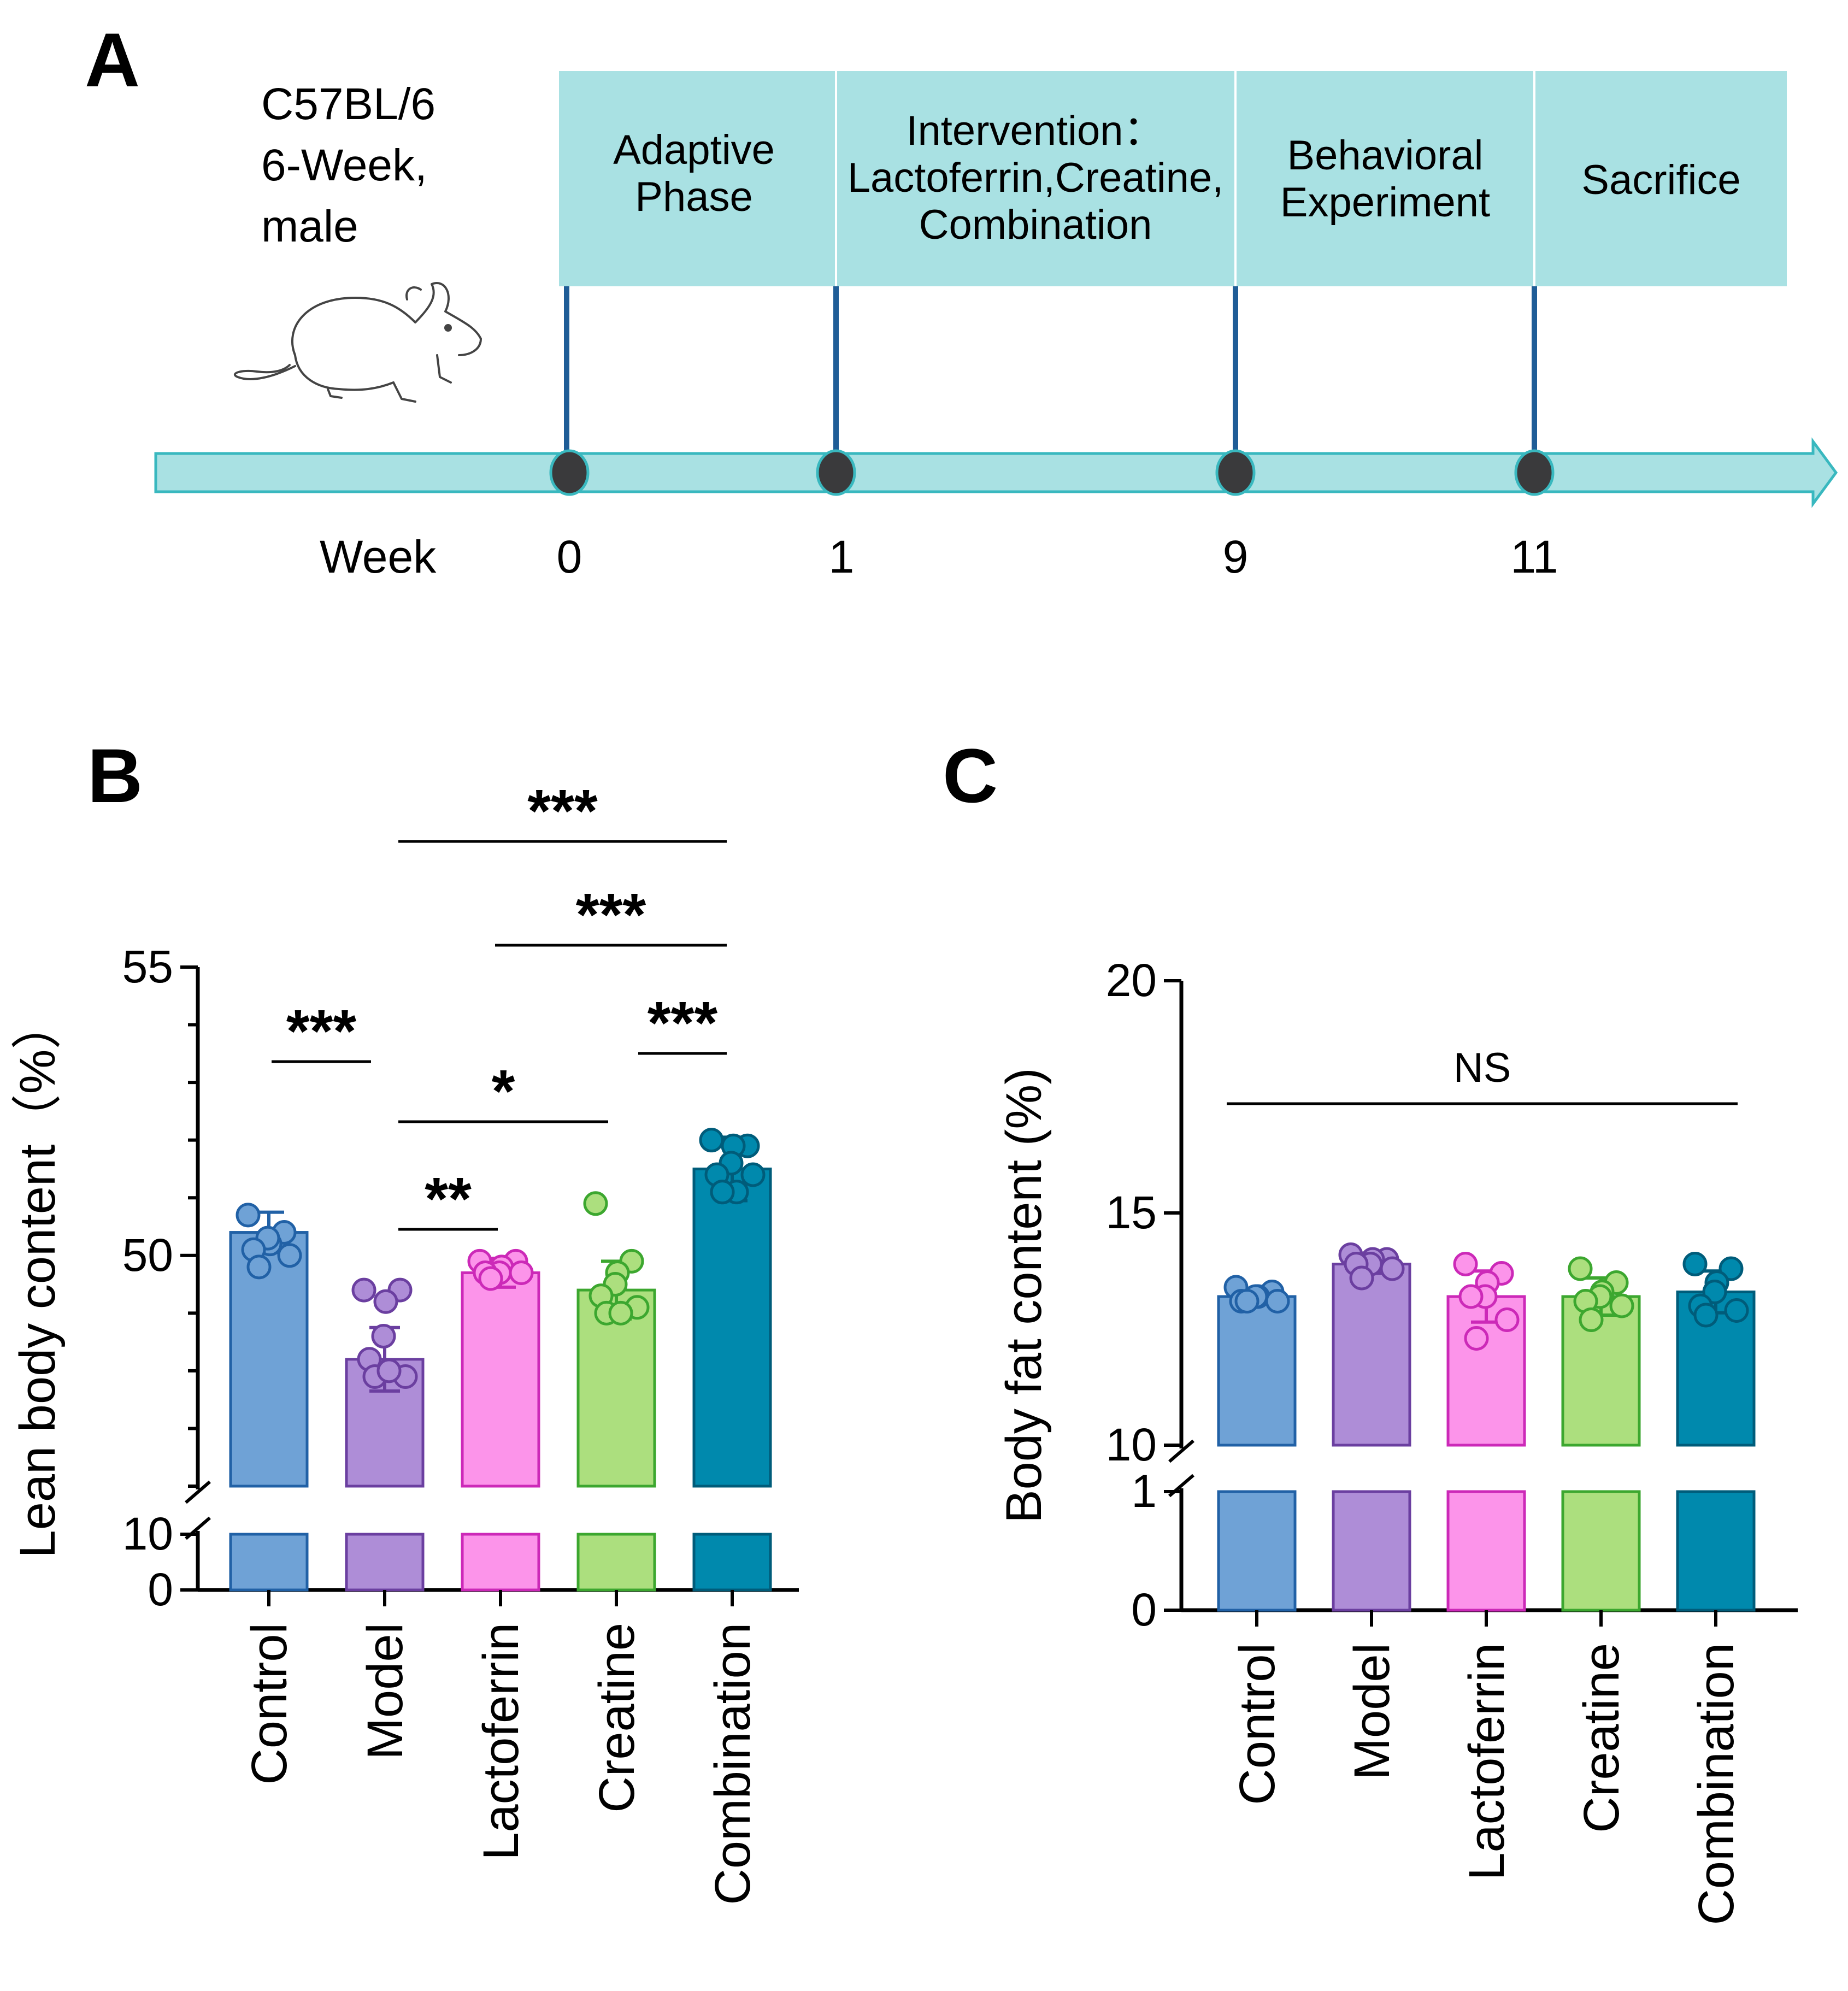  Describe the element at coordinates (1534, 556) in the screenshot. I see `week-tick-11: 11` at that location.